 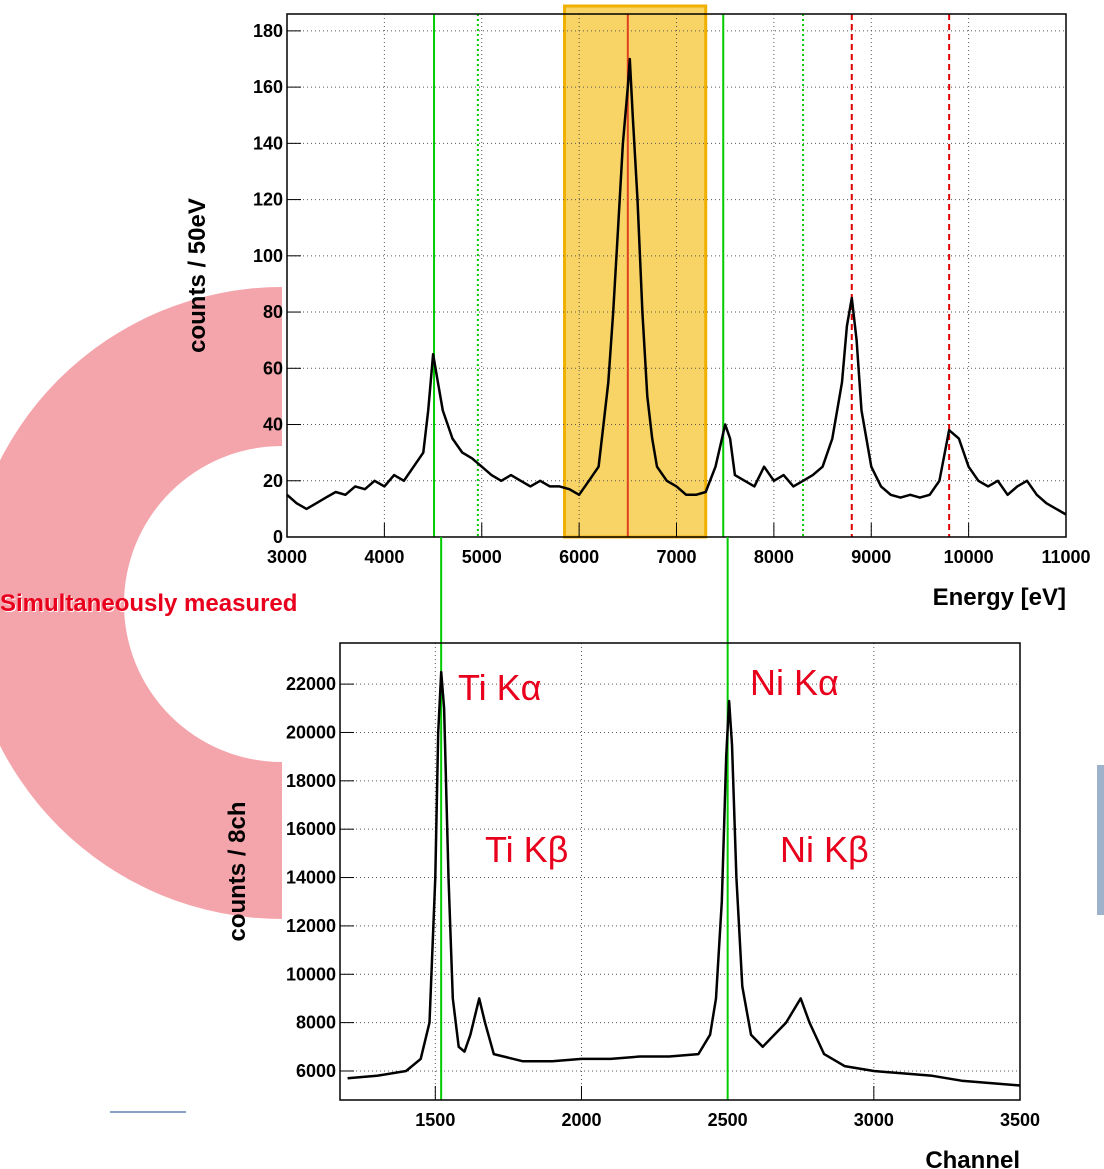 What do you see at coordinates (526, 849) in the screenshot?
I see `annotation: Ti Kβ` at bounding box center [526, 849].